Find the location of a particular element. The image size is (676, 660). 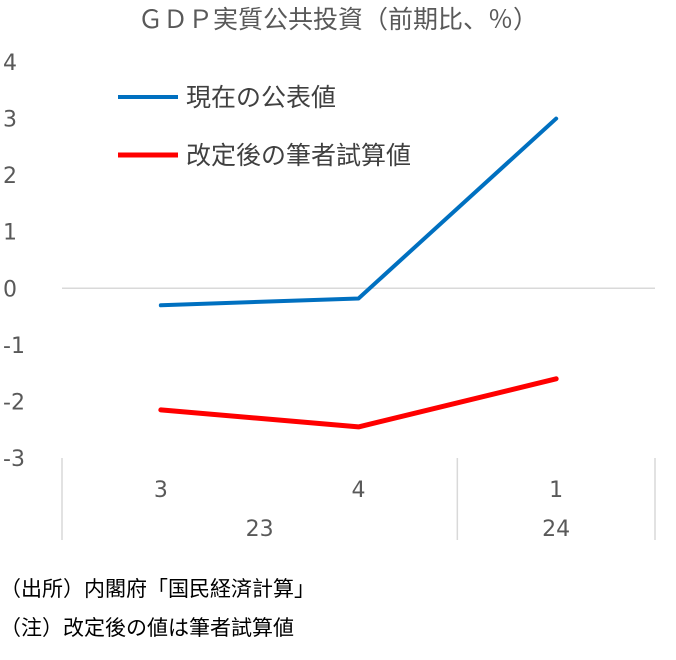

y-tick-label: 4 is located at coordinates (10, 63).